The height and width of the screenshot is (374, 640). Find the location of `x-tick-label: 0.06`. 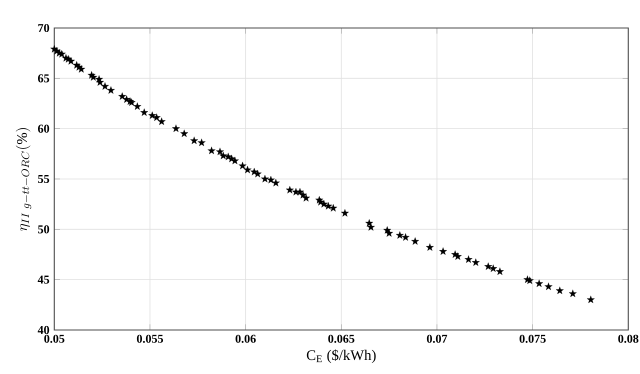

x-tick-label: 0.06 is located at coordinates (246, 338).